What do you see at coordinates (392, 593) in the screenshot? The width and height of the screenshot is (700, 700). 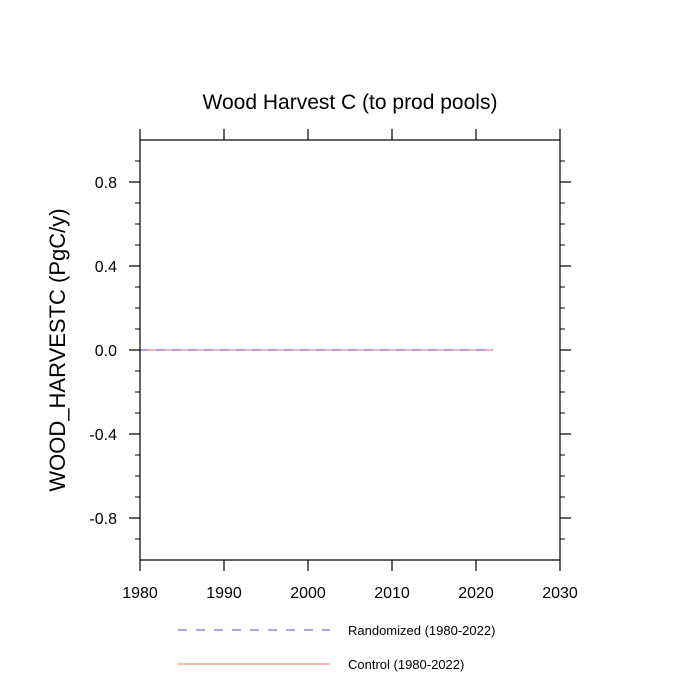 I see `x-tick-label: 2010` at bounding box center [392, 593].